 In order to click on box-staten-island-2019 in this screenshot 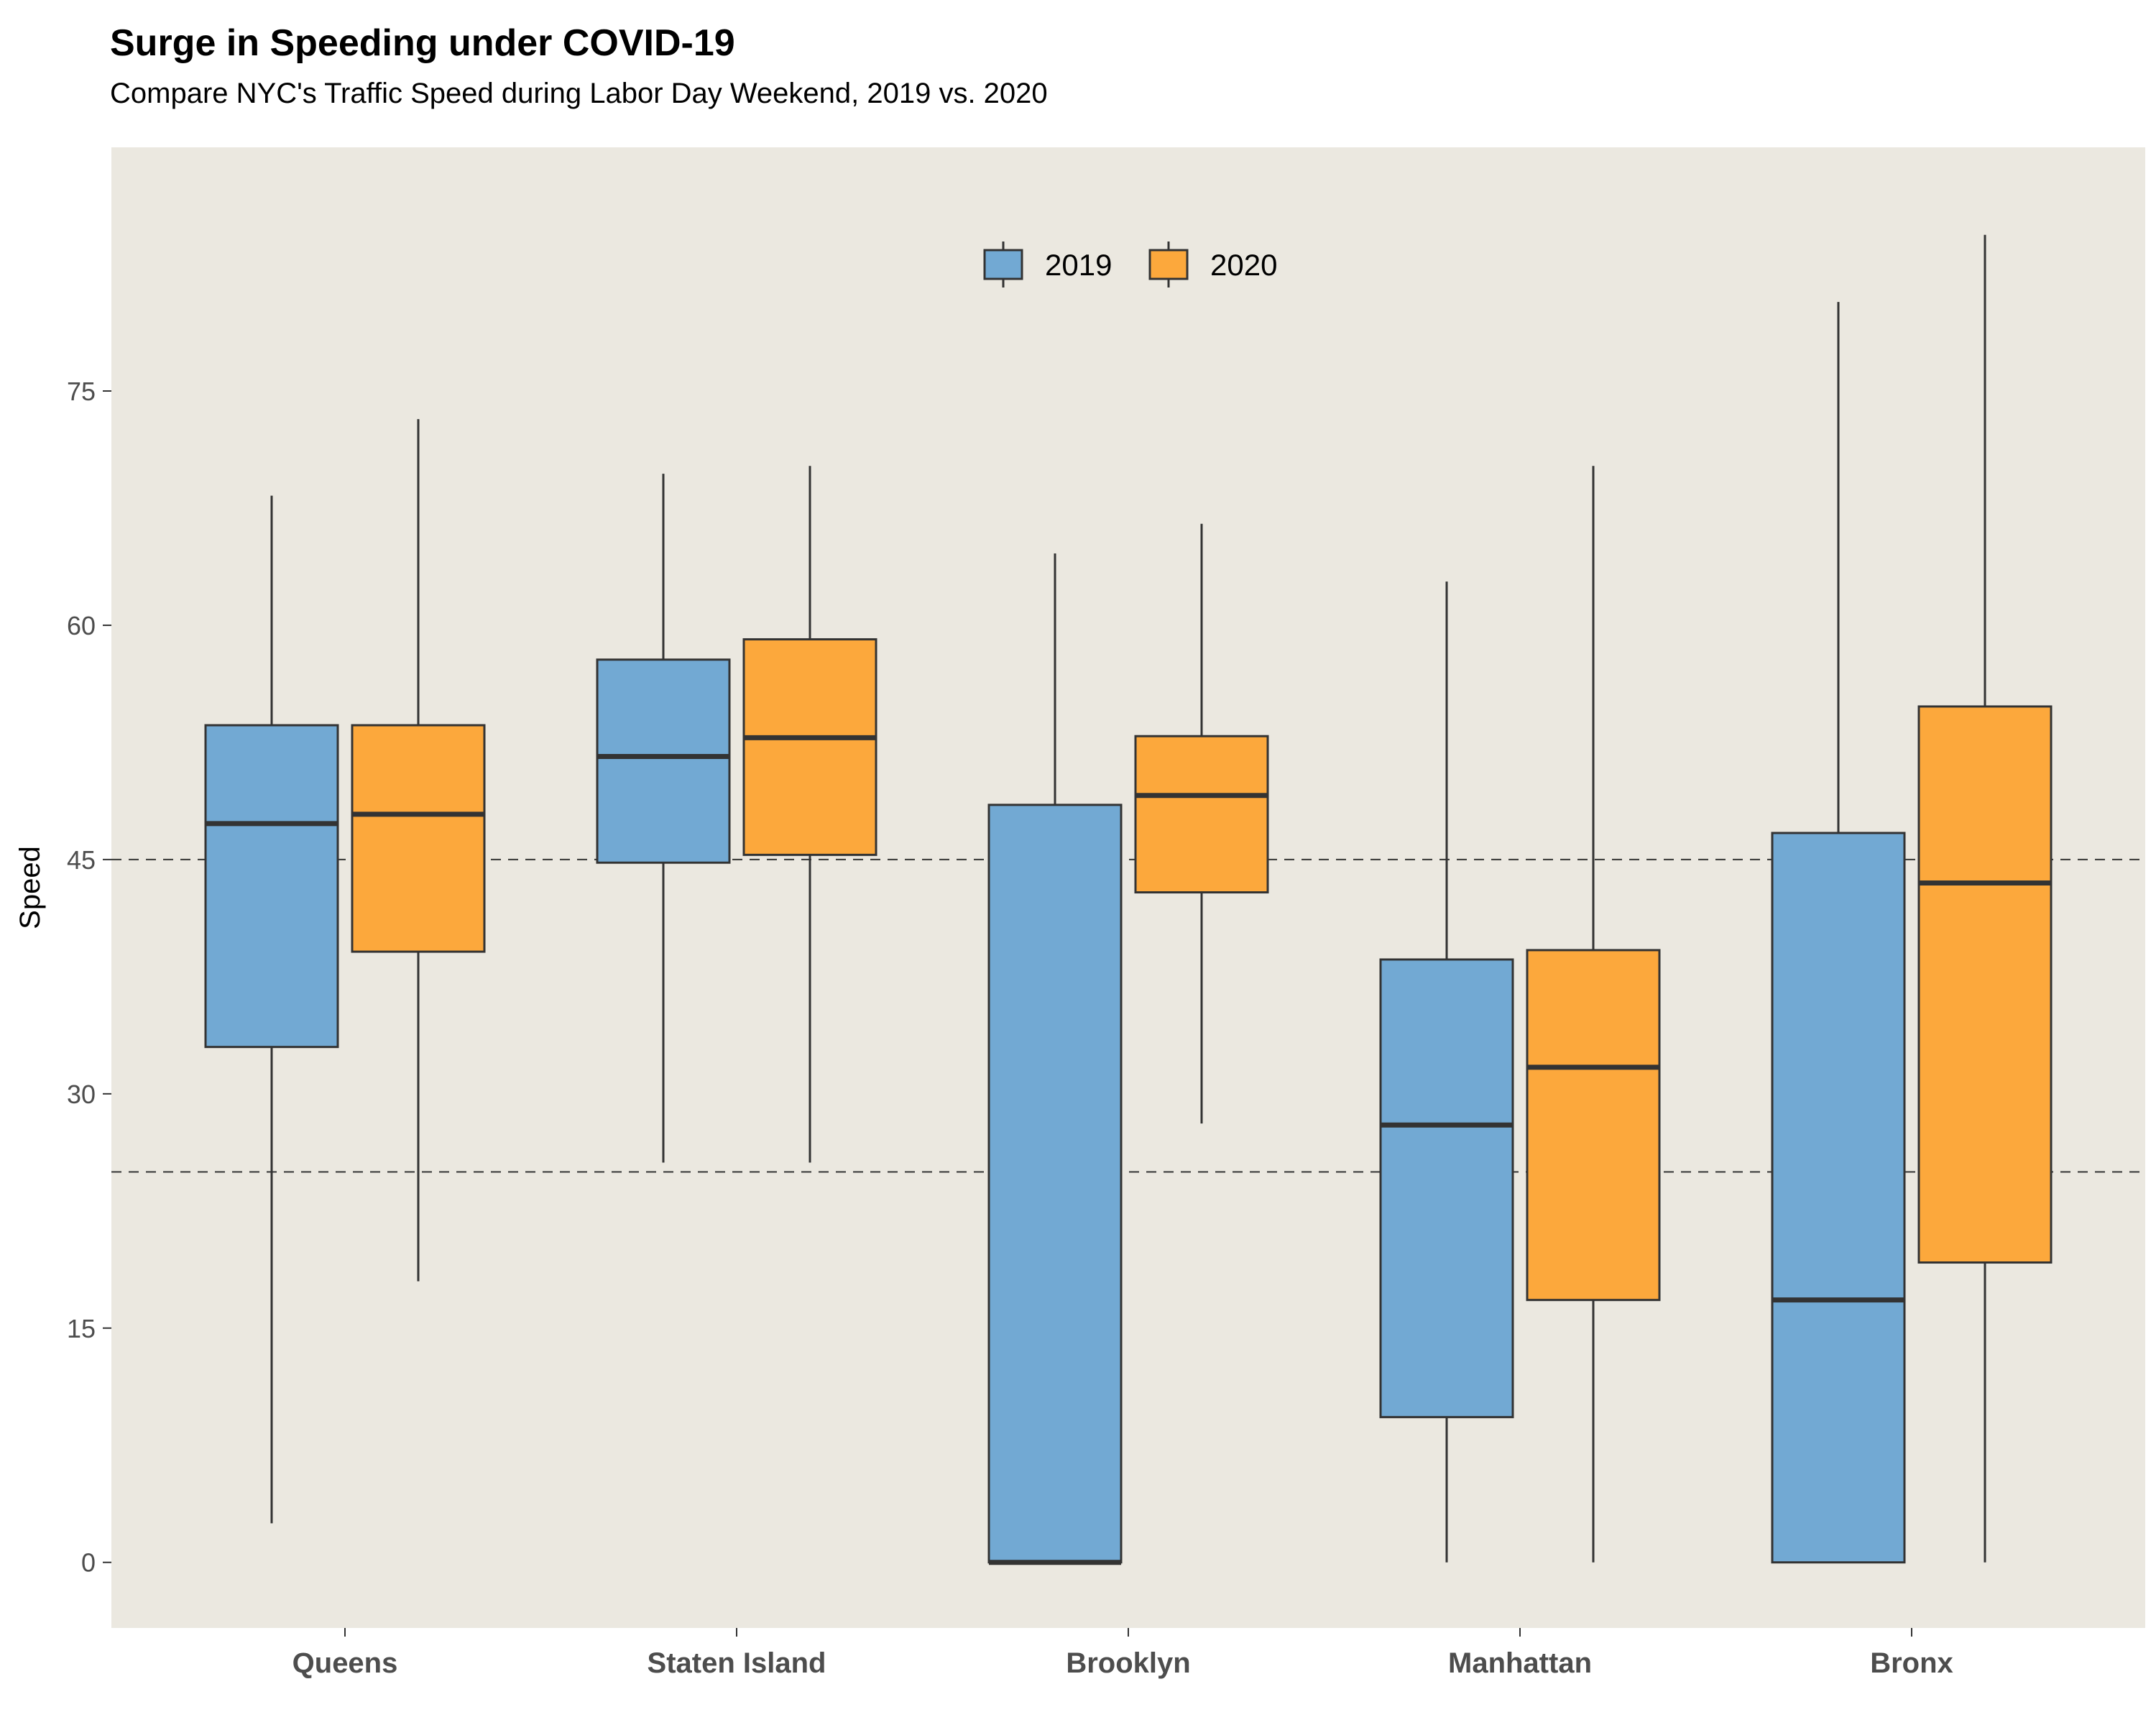, I will do `click(663, 818)`.